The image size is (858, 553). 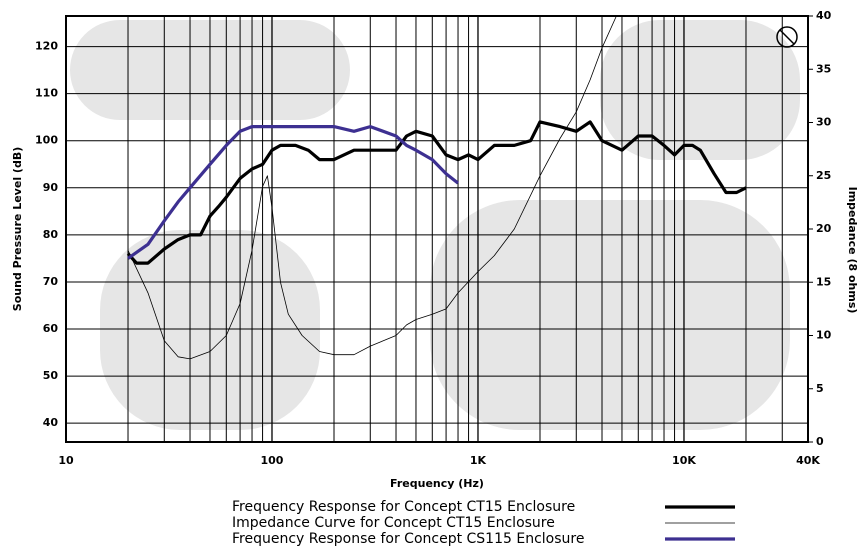 I want to click on y-tick-label: 120, so click(x=46, y=46).